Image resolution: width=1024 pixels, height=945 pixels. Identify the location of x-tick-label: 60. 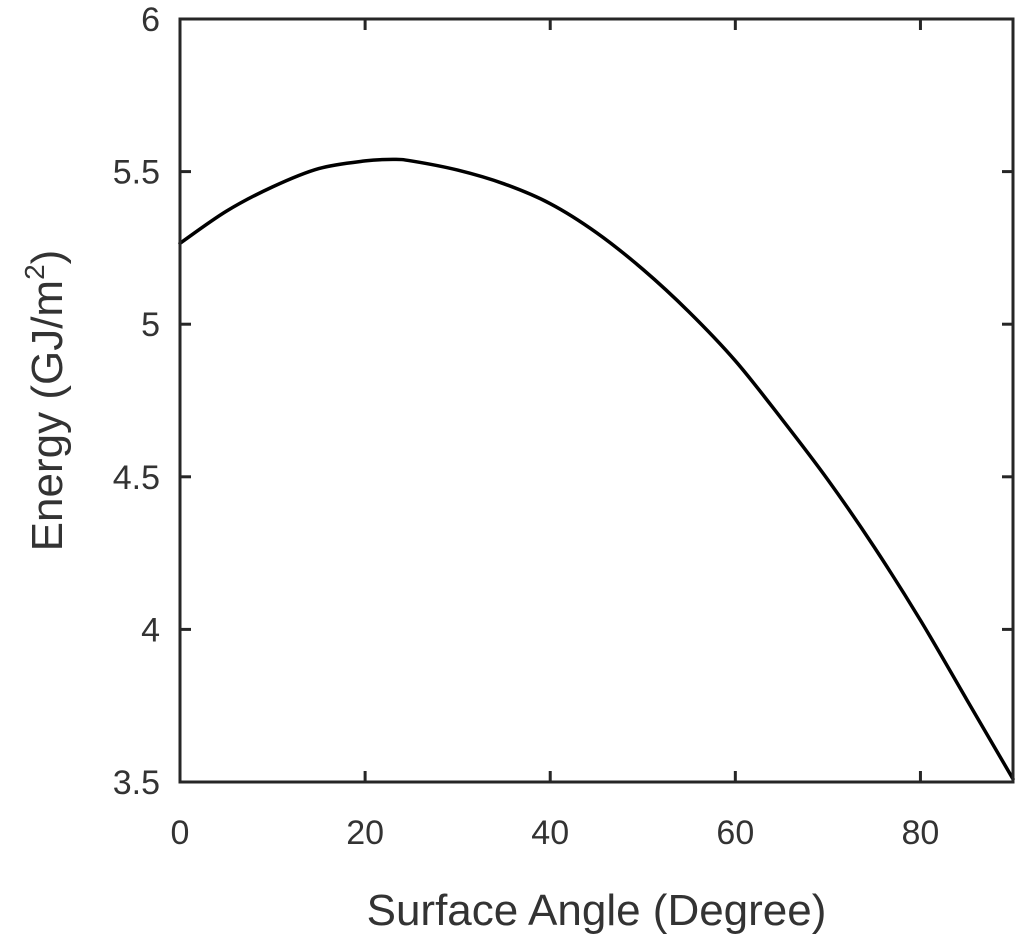
(735, 833).